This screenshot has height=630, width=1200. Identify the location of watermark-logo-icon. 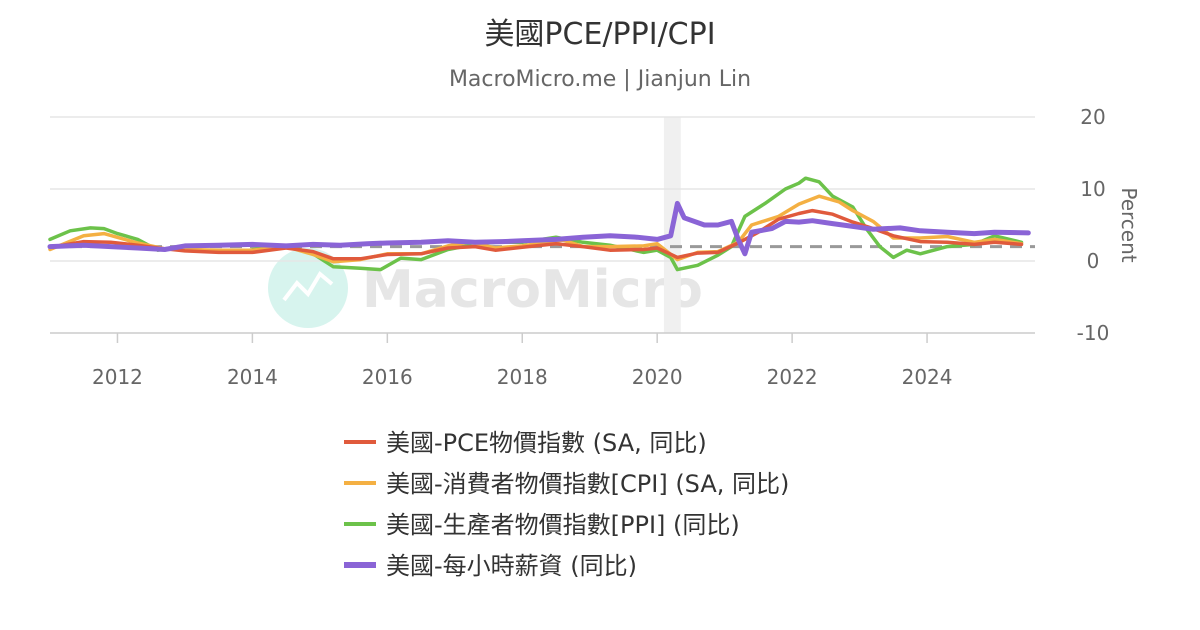
(308, 288).